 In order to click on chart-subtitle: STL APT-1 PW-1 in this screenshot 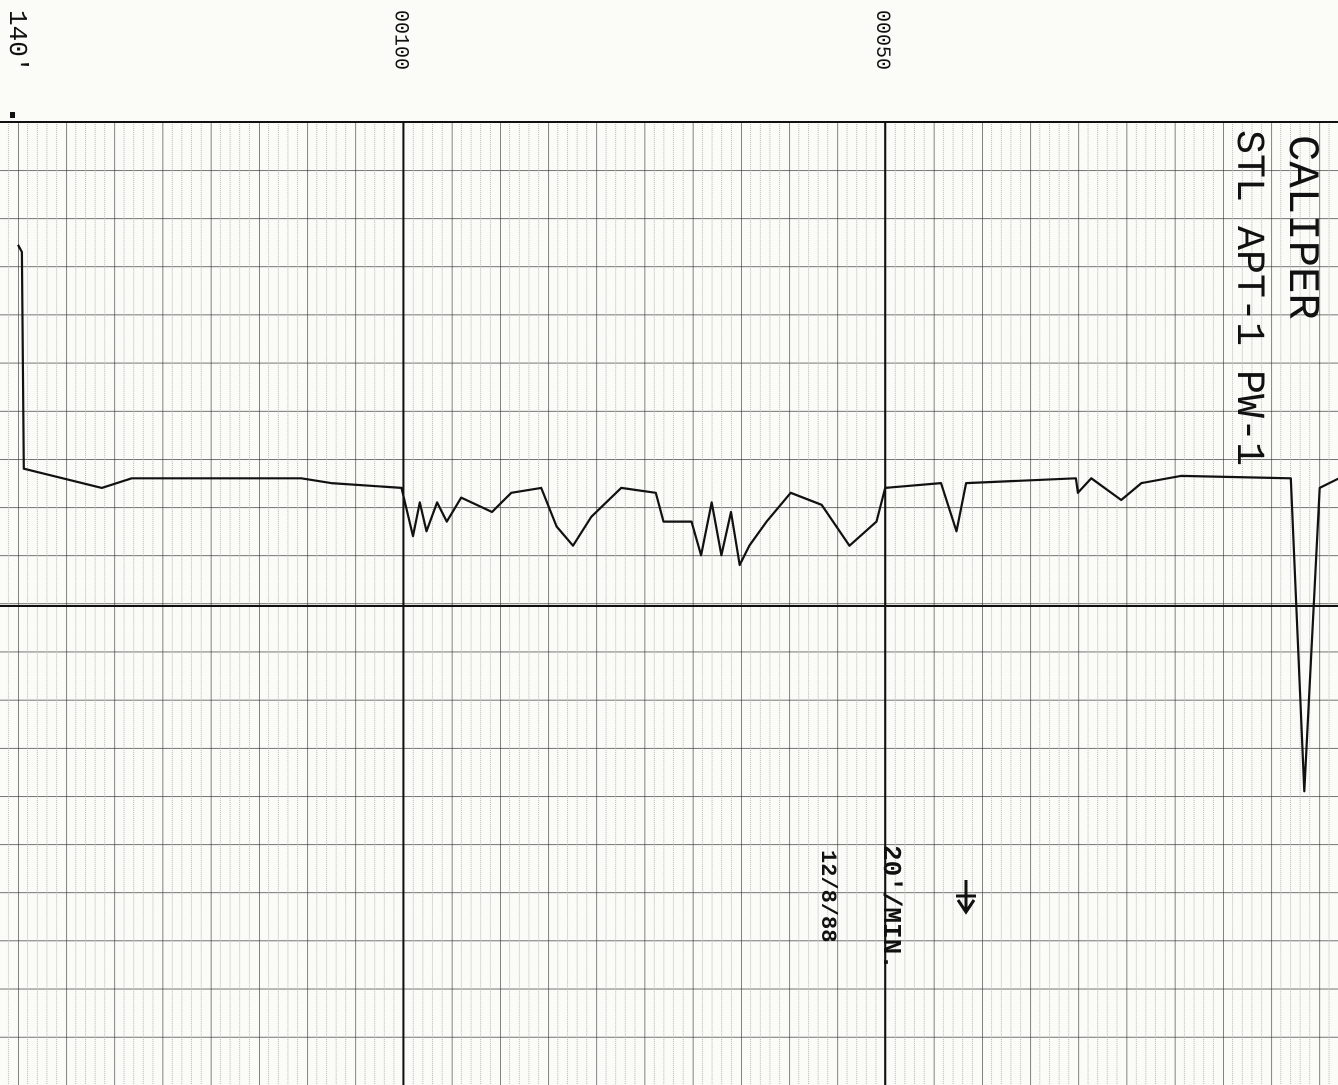, I will do `click(1247, 298)`.